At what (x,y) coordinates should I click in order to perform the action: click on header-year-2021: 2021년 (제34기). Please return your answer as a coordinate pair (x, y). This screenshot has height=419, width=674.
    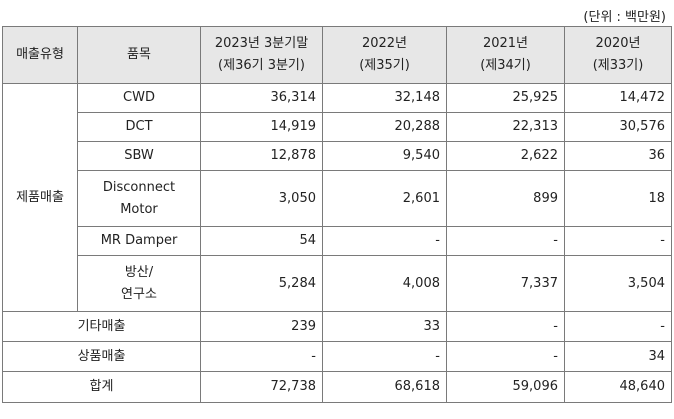
    Looking at the image, I should click on (505, 55).